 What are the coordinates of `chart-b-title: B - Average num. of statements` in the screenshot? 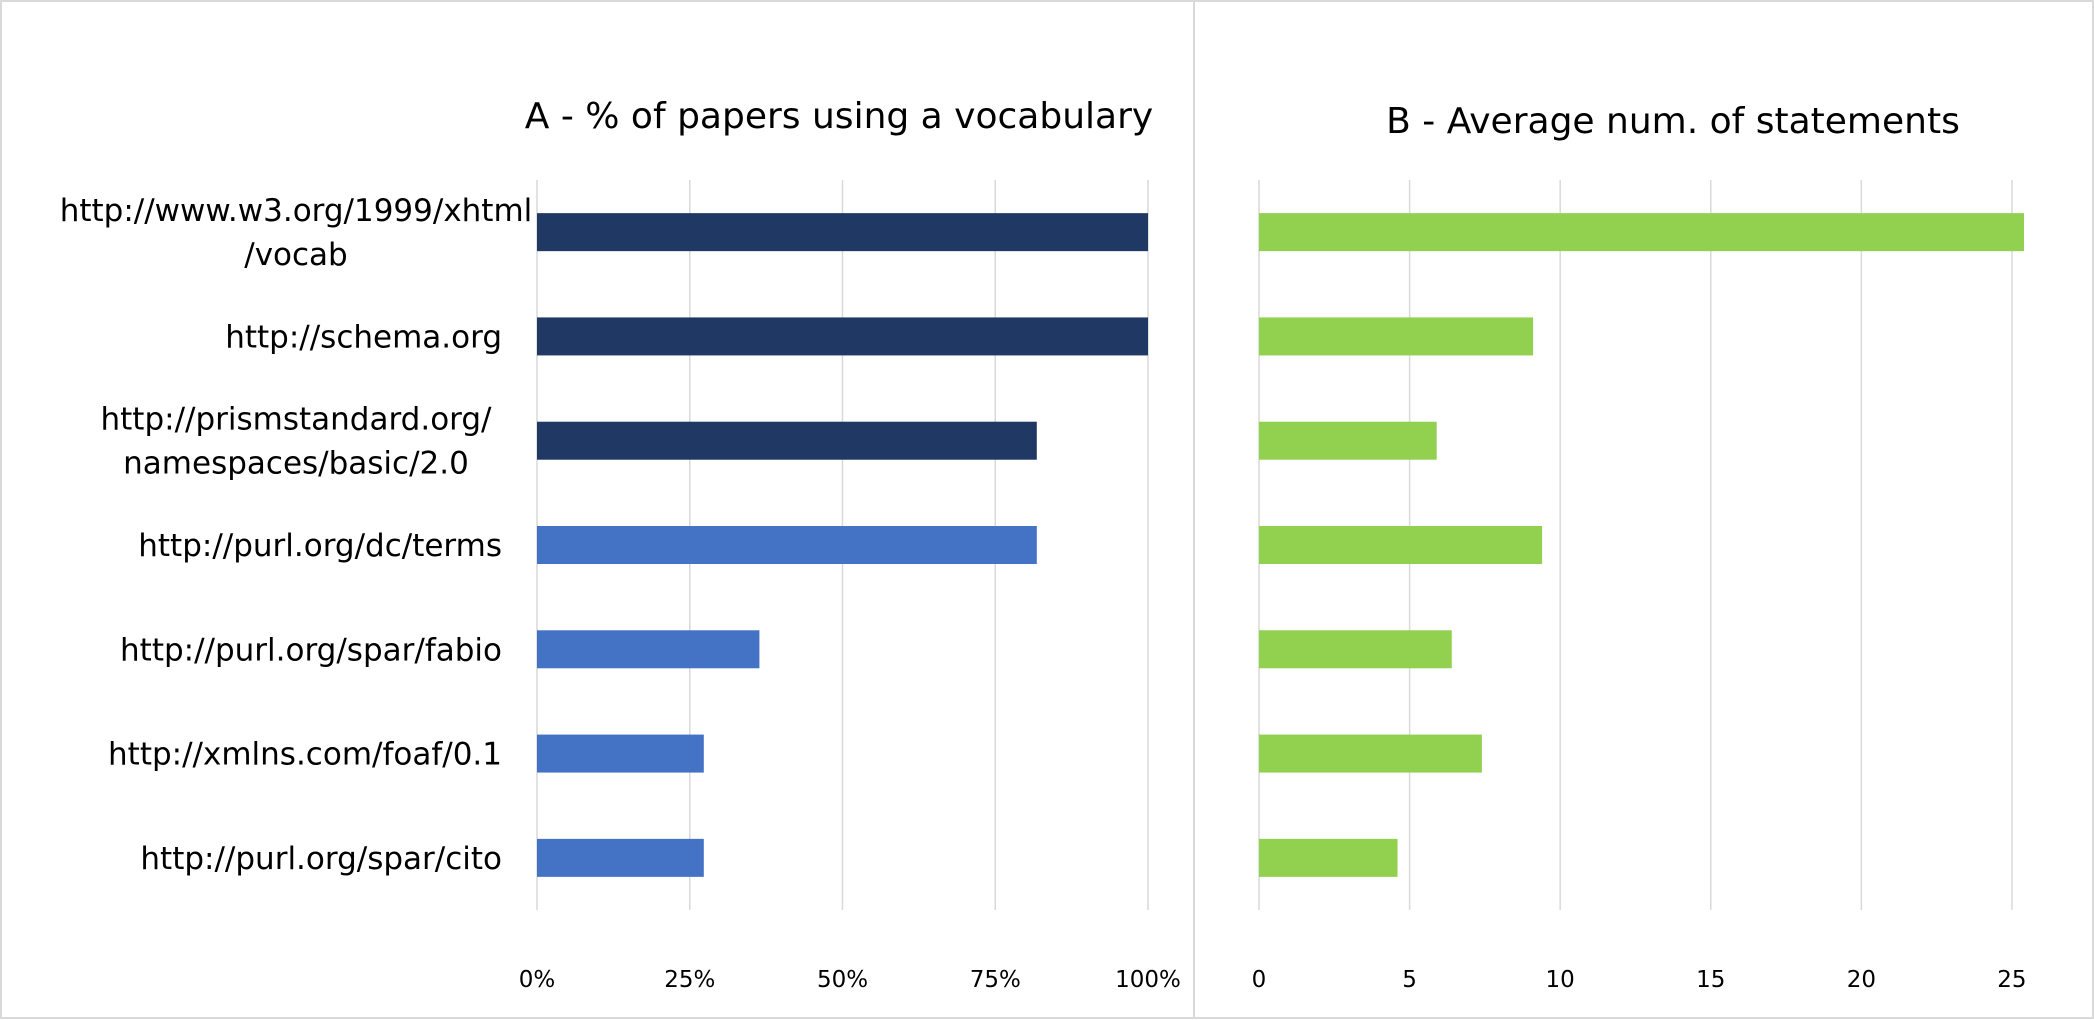 It's located at (1673, 121).